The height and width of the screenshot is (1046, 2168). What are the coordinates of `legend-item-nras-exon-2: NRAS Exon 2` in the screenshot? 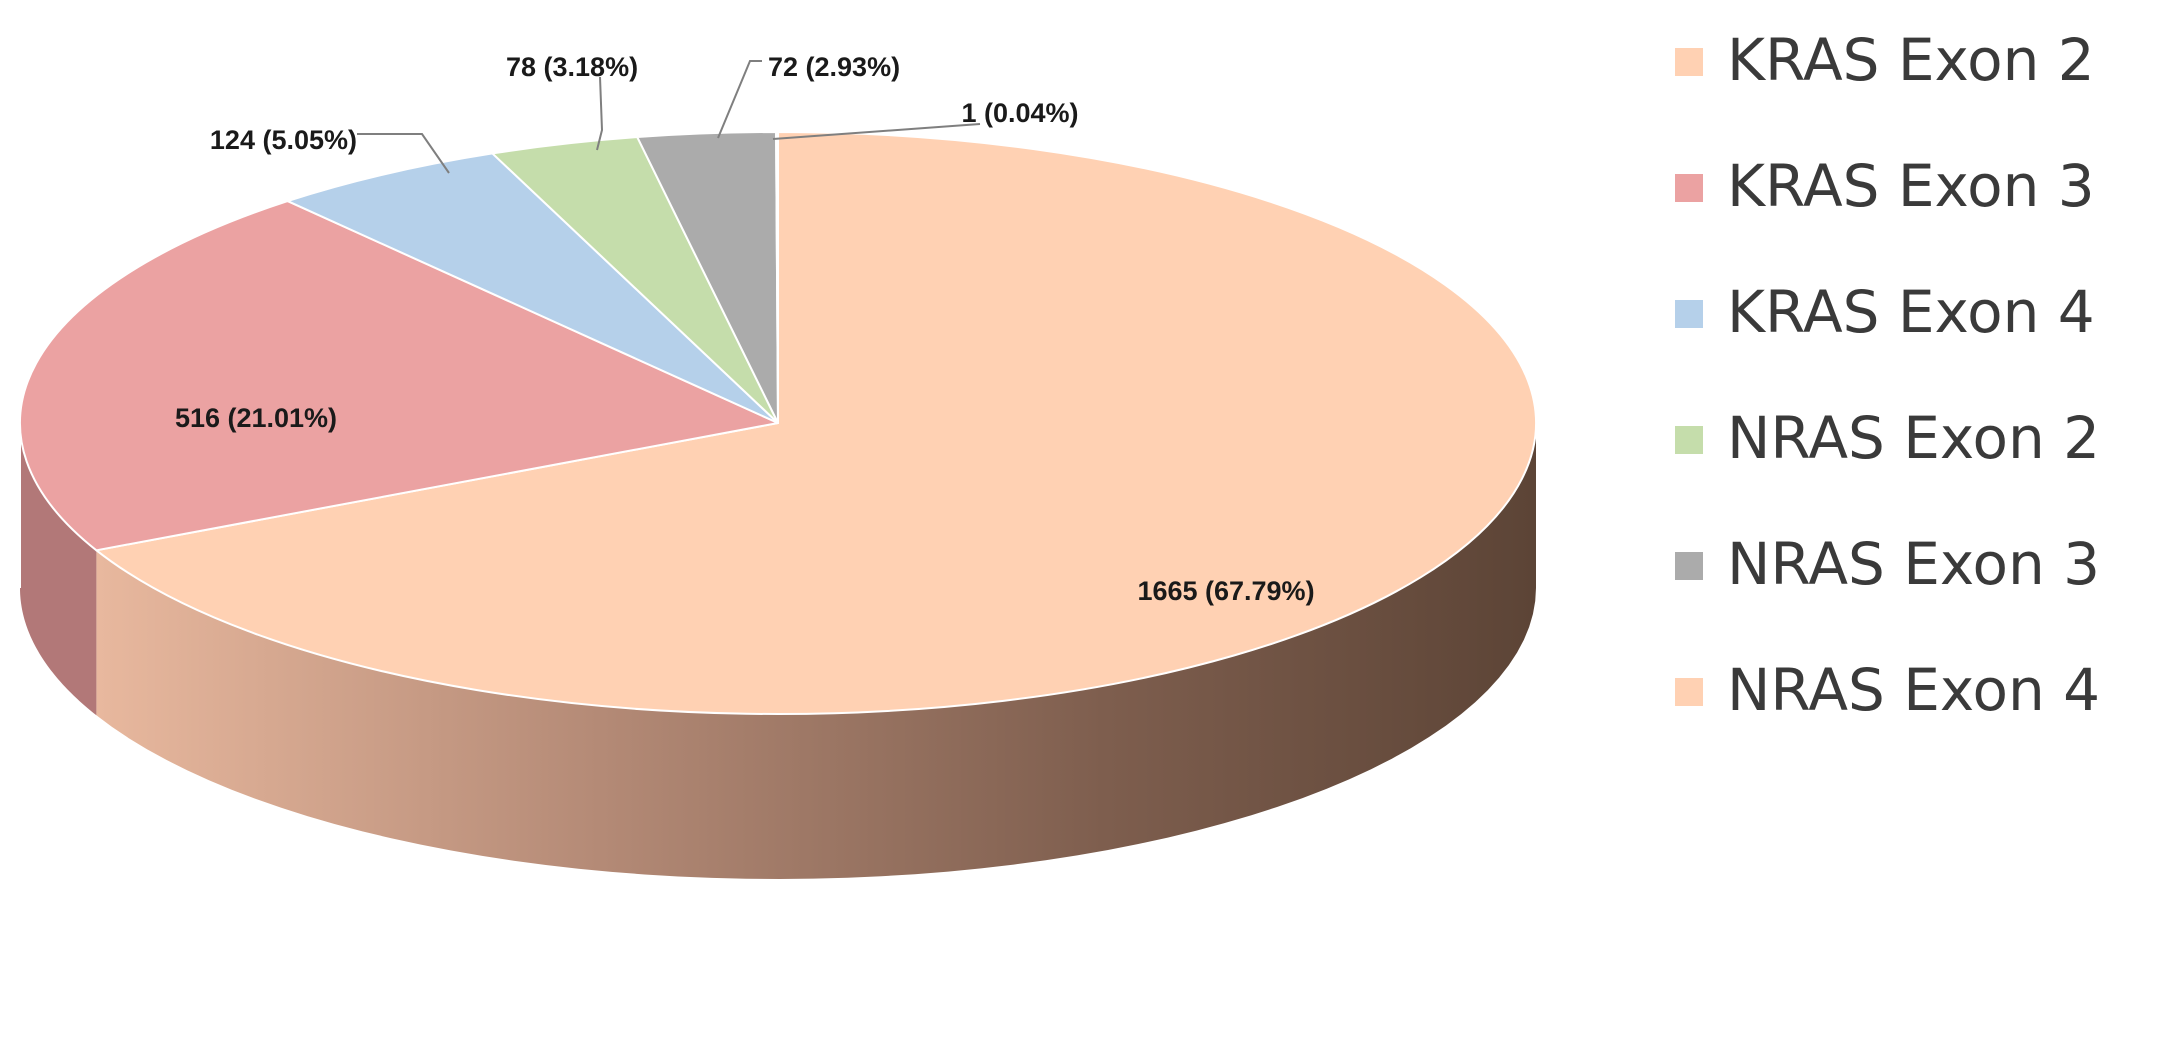 It's located at (1887, 438).